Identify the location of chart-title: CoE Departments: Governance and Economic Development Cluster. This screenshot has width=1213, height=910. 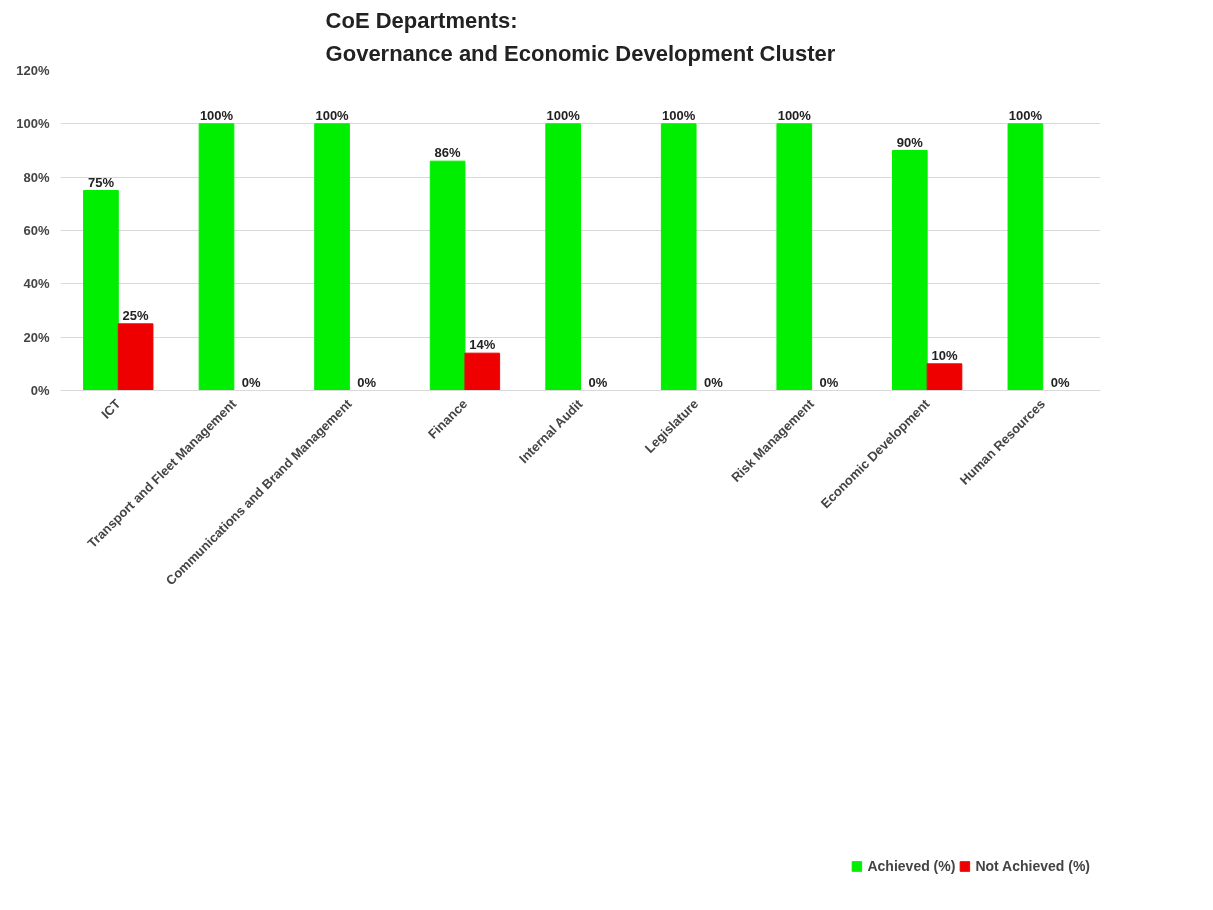
(580, 37).